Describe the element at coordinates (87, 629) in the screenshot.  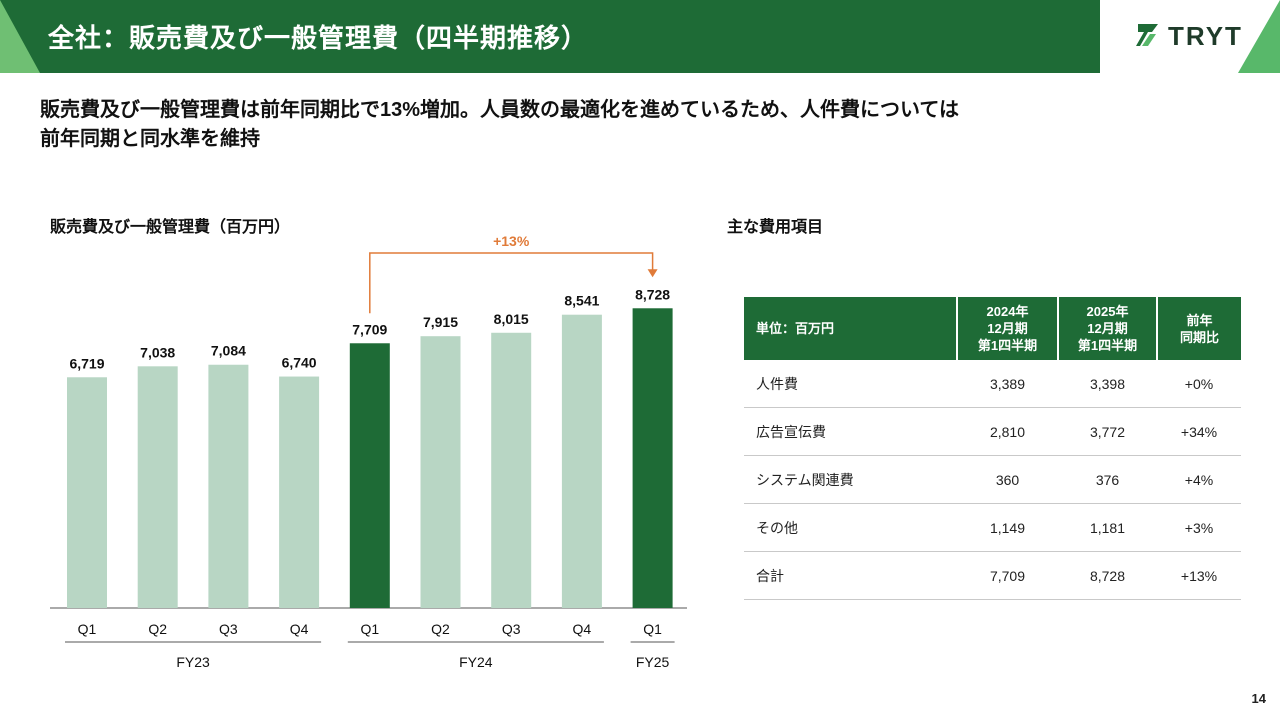
I see `x-tick-label-1: Q1` at that location.